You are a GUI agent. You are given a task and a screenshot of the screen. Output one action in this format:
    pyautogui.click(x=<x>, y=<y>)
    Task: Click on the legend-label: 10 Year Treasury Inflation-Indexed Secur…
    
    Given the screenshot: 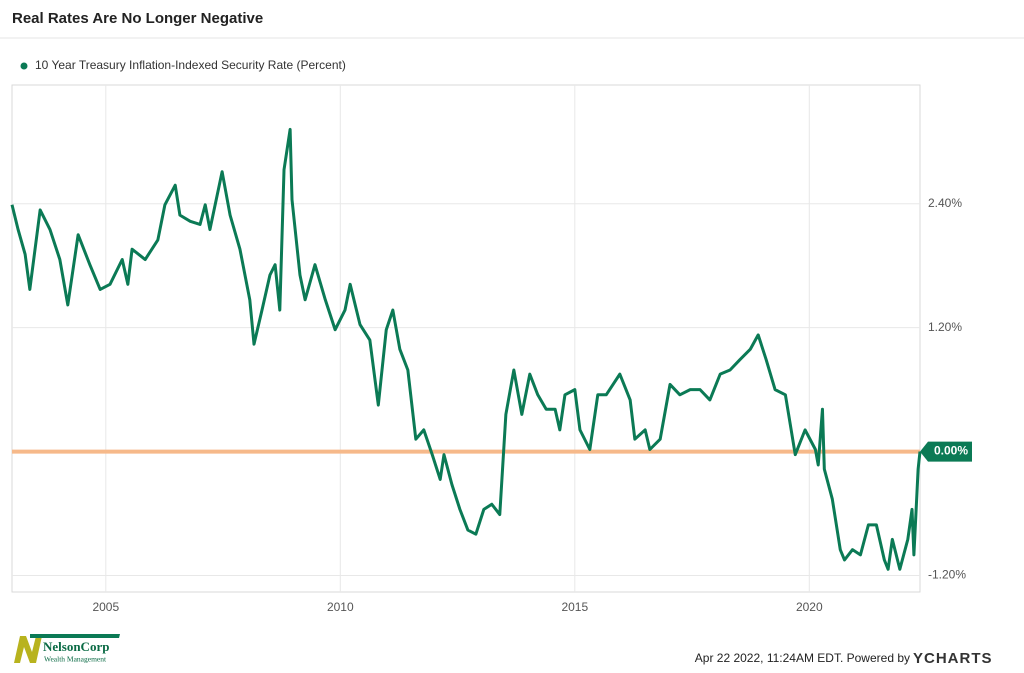 What is the action you would take?
    pyautogui.click(x=190, y=65)
    